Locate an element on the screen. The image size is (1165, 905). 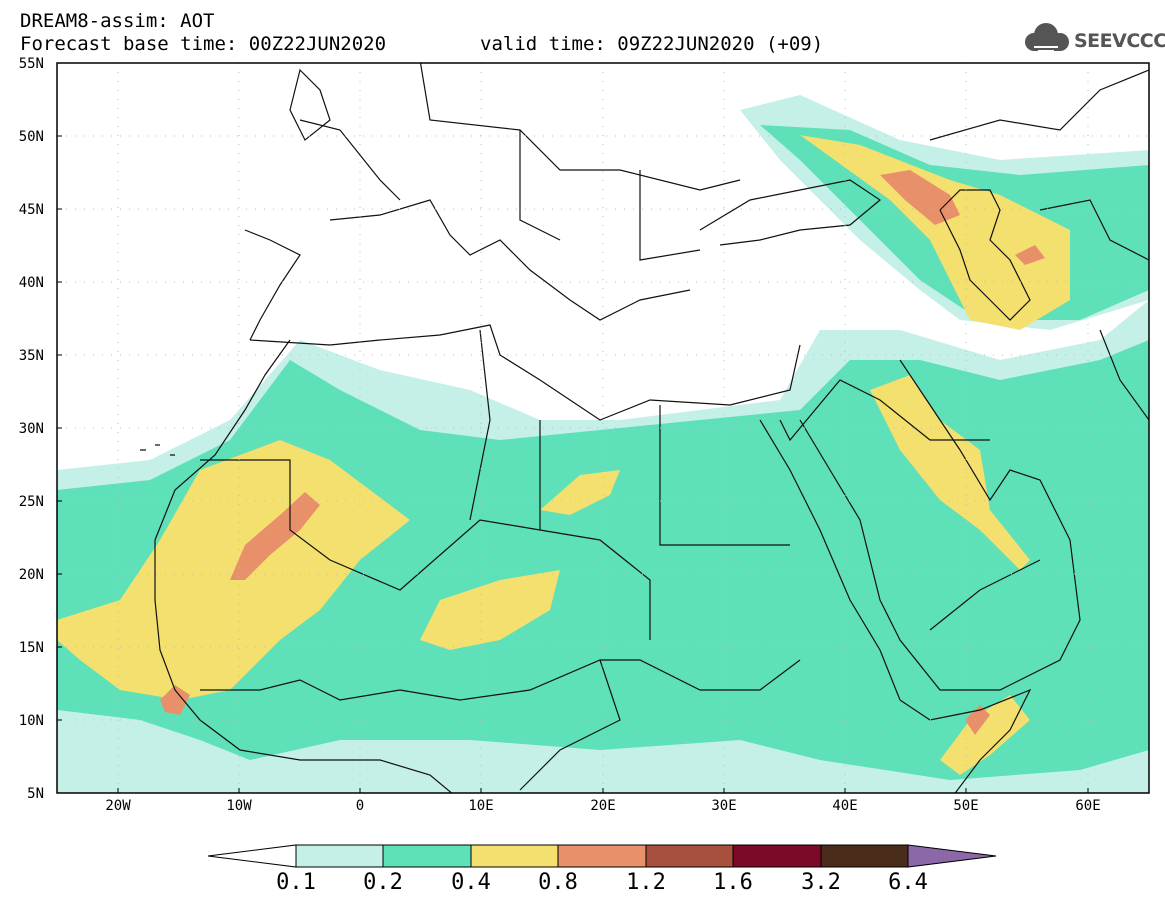
lon-label: 20E is located at coordinates (603, 806).